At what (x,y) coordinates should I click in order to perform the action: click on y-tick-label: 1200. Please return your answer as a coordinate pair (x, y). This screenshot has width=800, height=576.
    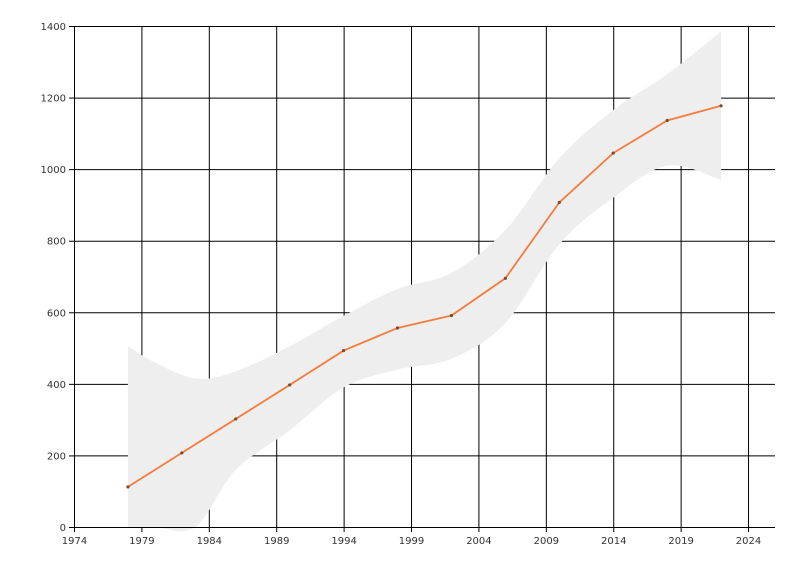
    Looking at the image, I should click on (53, 99).